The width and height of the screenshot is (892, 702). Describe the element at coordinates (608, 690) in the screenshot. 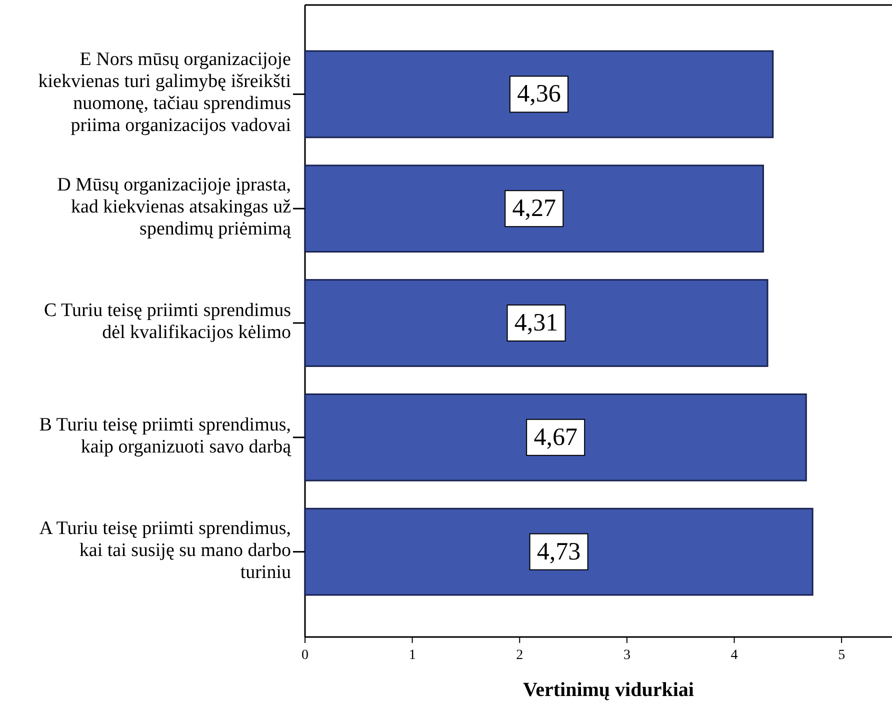

I see `x-axis-title: Vertinimų vidurkiai` at that location.